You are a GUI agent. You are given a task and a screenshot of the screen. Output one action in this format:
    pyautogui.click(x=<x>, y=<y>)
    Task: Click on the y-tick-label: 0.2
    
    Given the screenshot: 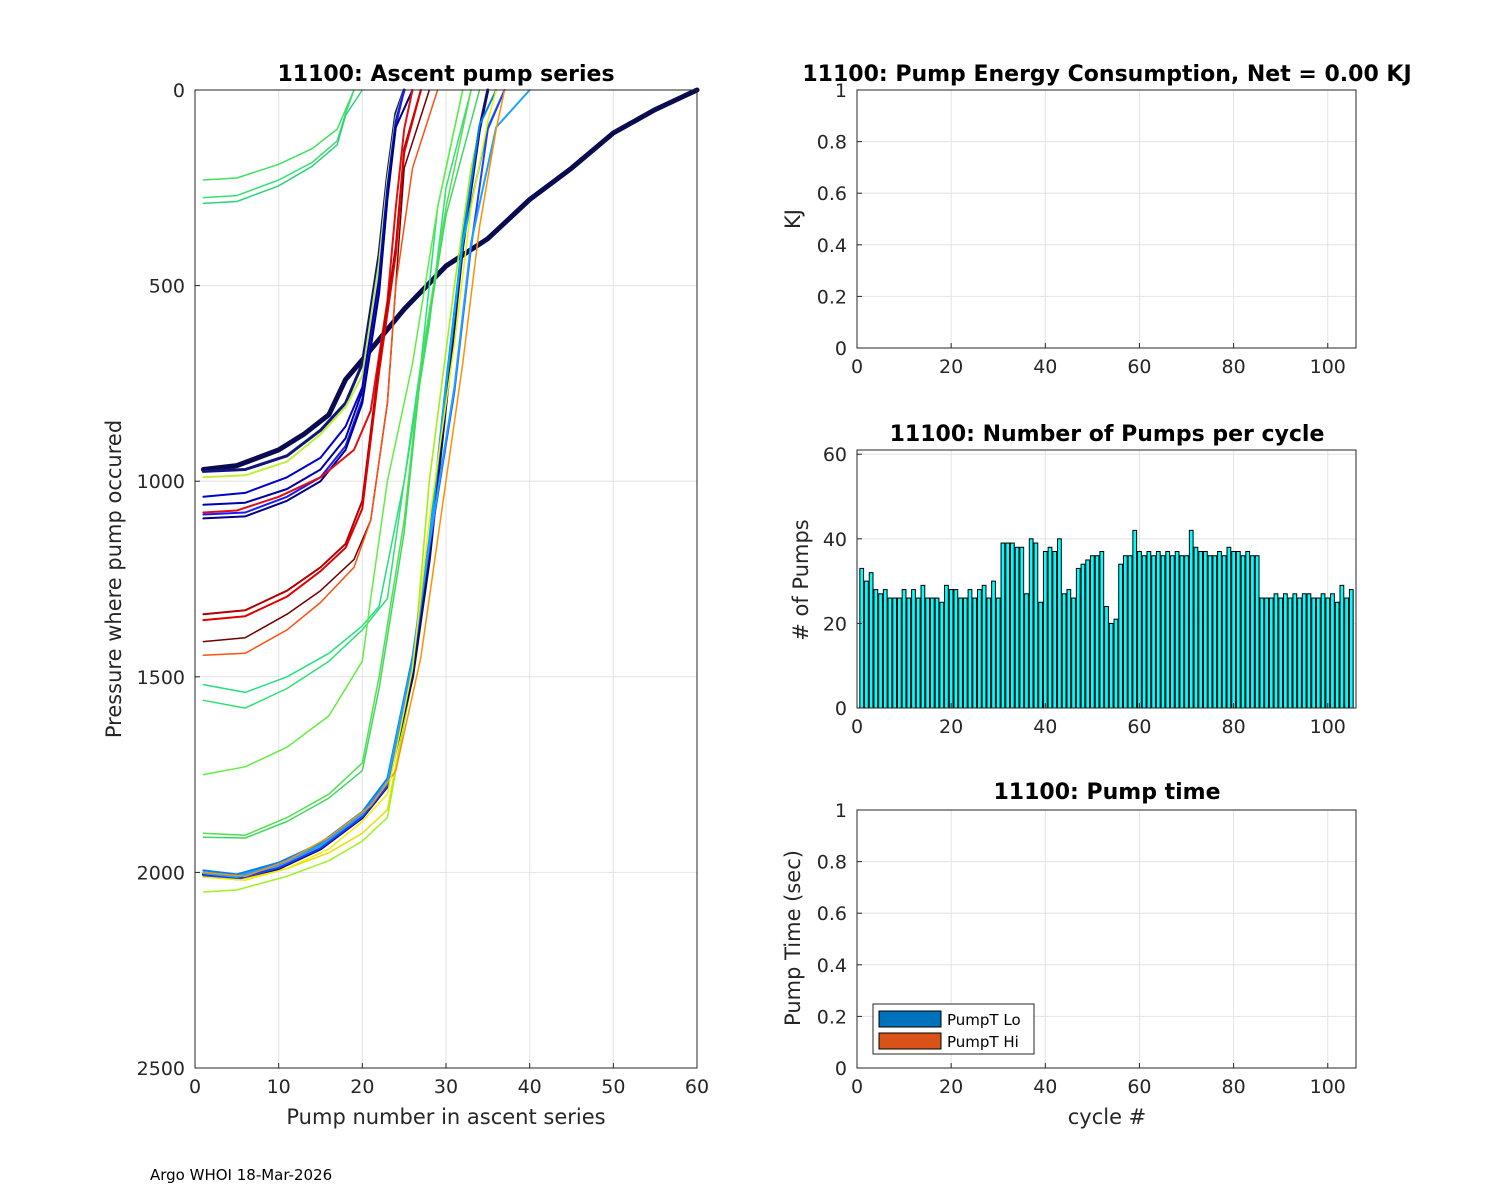 What is the action you would take?
    pyautogui.click(x=832, y=1017)
    